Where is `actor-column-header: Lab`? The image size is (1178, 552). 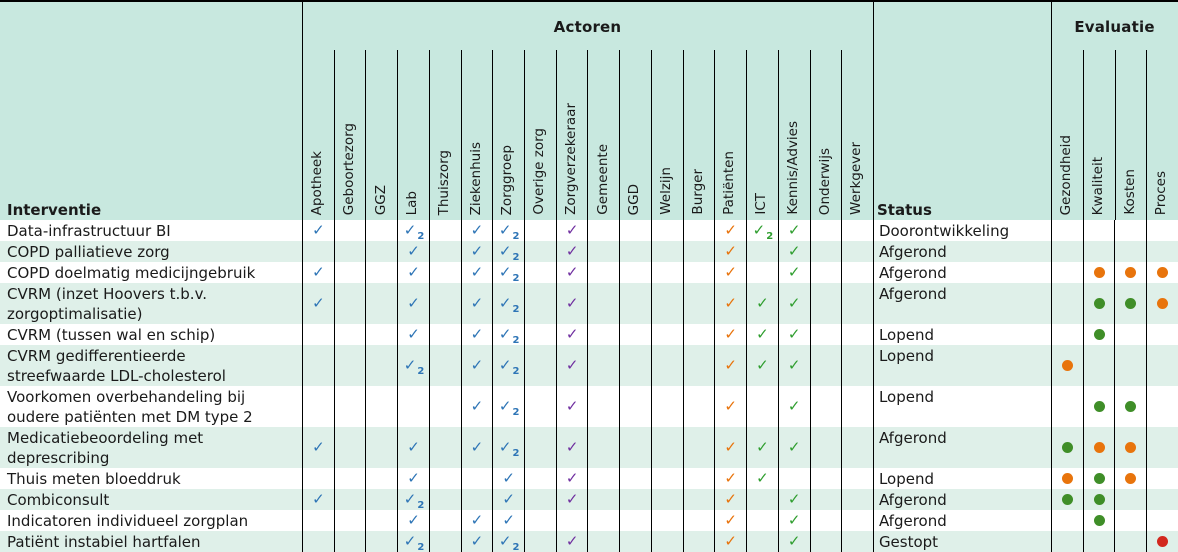 actor-column-header: Lab is located at coordinates (413, 203).